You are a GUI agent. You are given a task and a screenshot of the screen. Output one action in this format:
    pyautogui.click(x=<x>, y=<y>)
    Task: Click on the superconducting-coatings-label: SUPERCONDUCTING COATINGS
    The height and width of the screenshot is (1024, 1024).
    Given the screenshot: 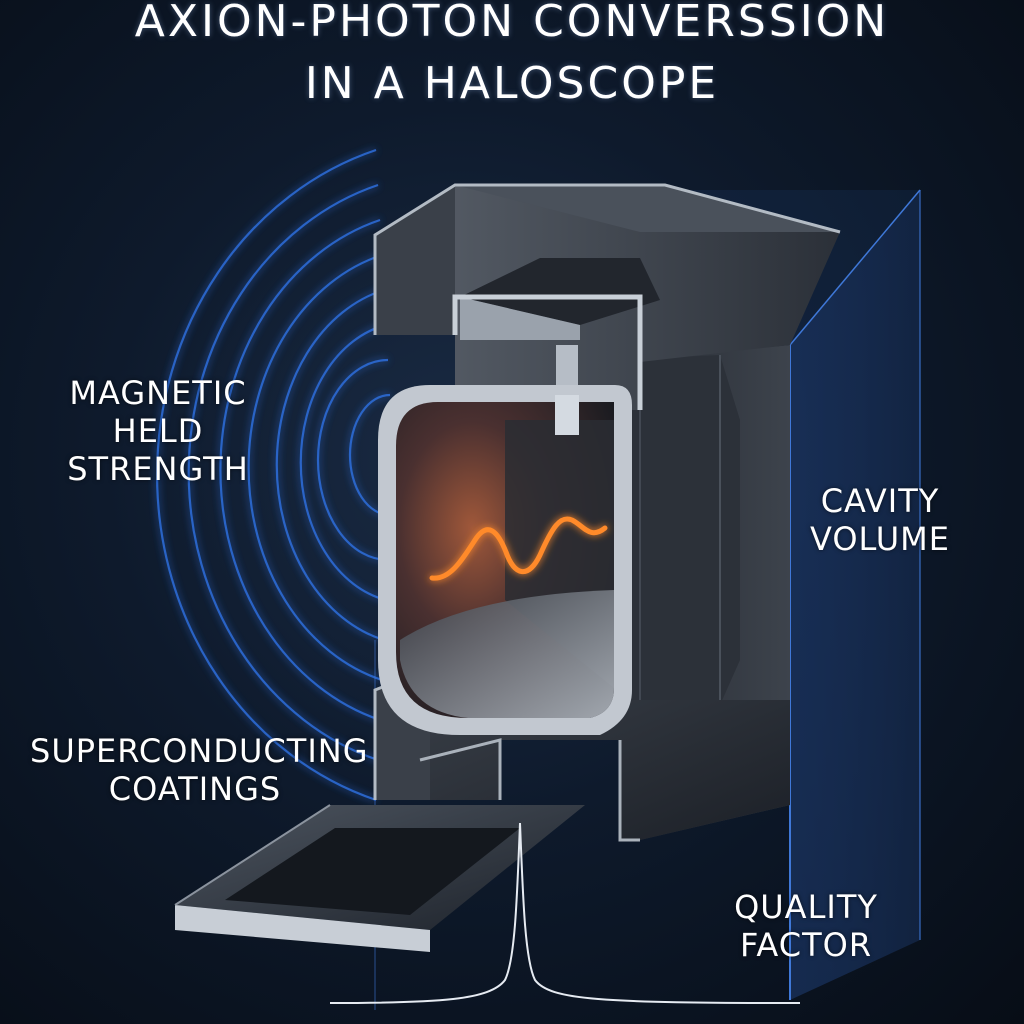 What is the action you would take?
    pyautogui.click(x=199, y=770)
    